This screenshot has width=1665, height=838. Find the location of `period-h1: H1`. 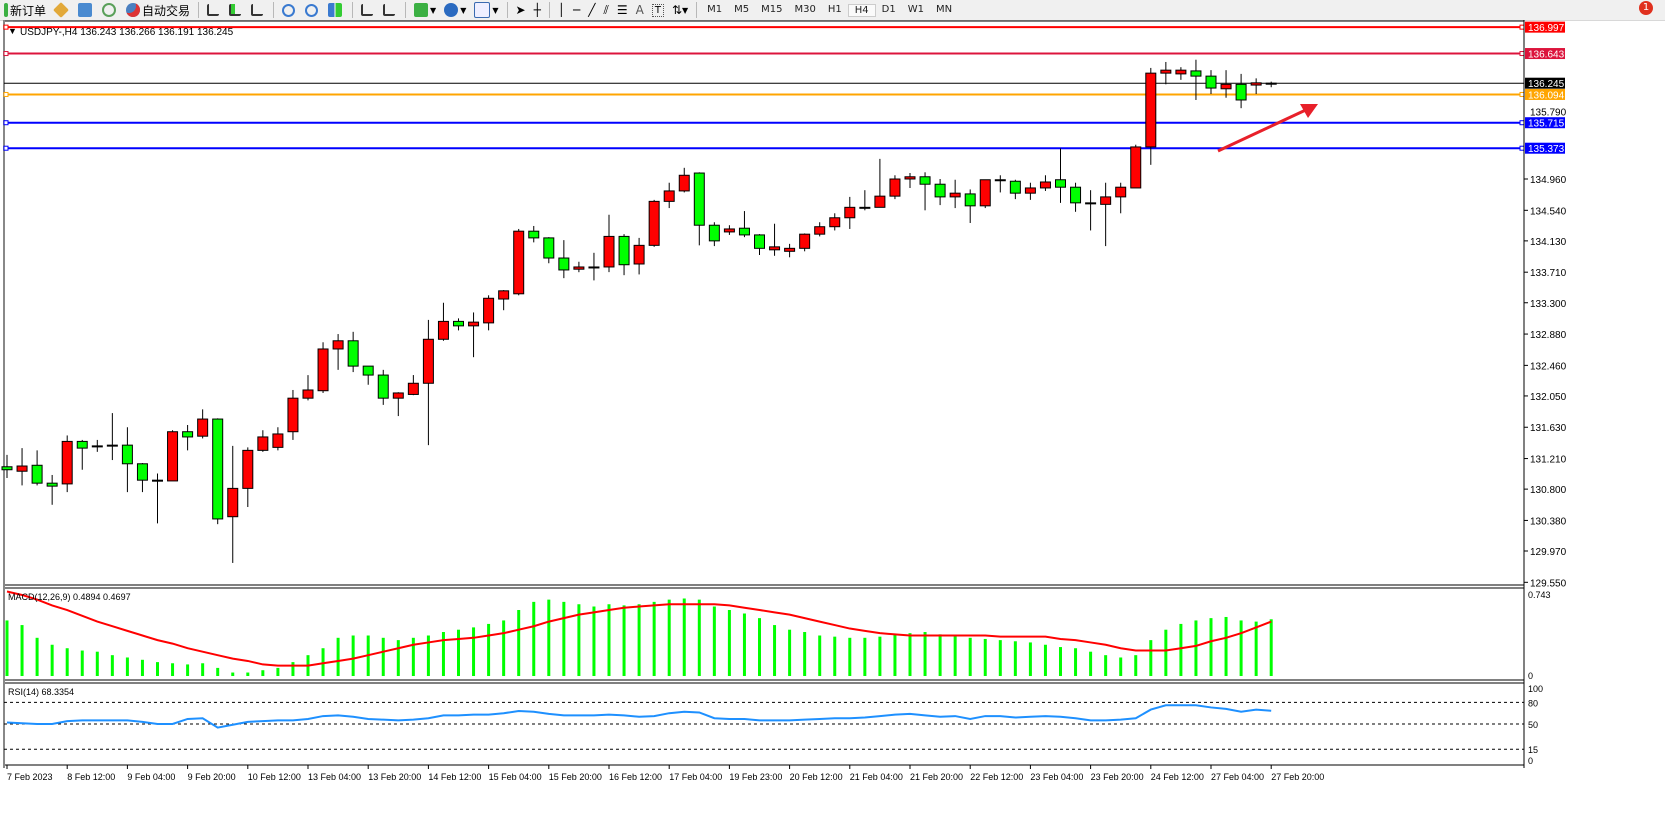

period-h1: H1 is located at coordinates (834, 9).